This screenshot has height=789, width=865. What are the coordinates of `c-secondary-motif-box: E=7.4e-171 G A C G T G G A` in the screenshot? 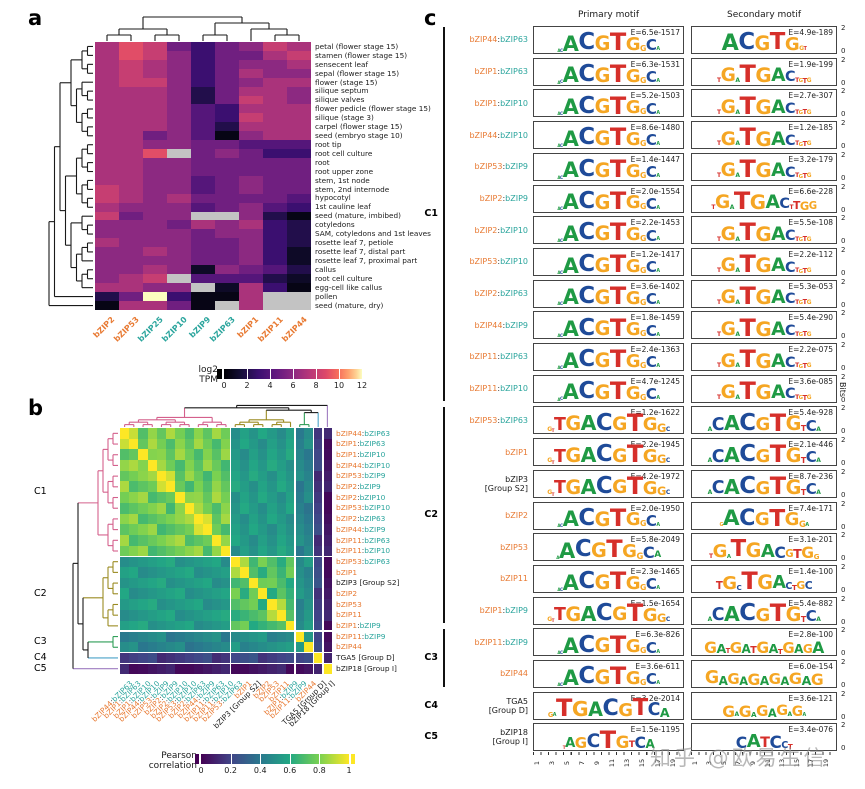 It's located at (764, 515).